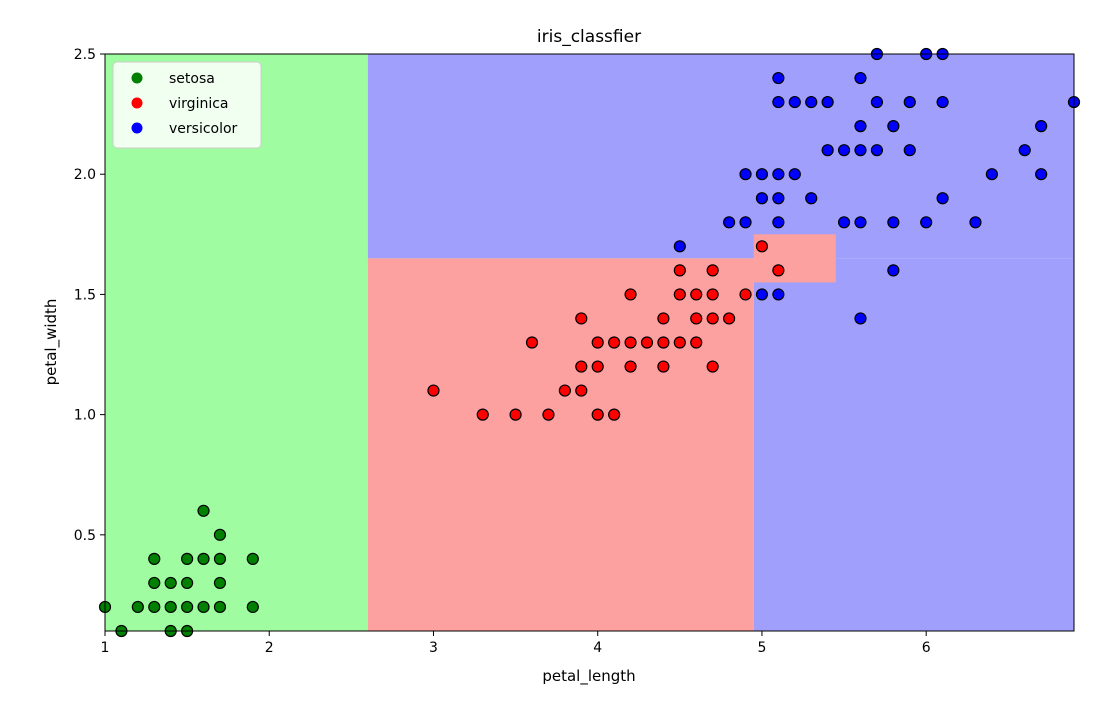 Image resolution: width=1108 pixels, height=703 pixels. Describe the element at coordinates (85, 416) in the screenshot. I see `y-tick-label: 1.0` at that location.